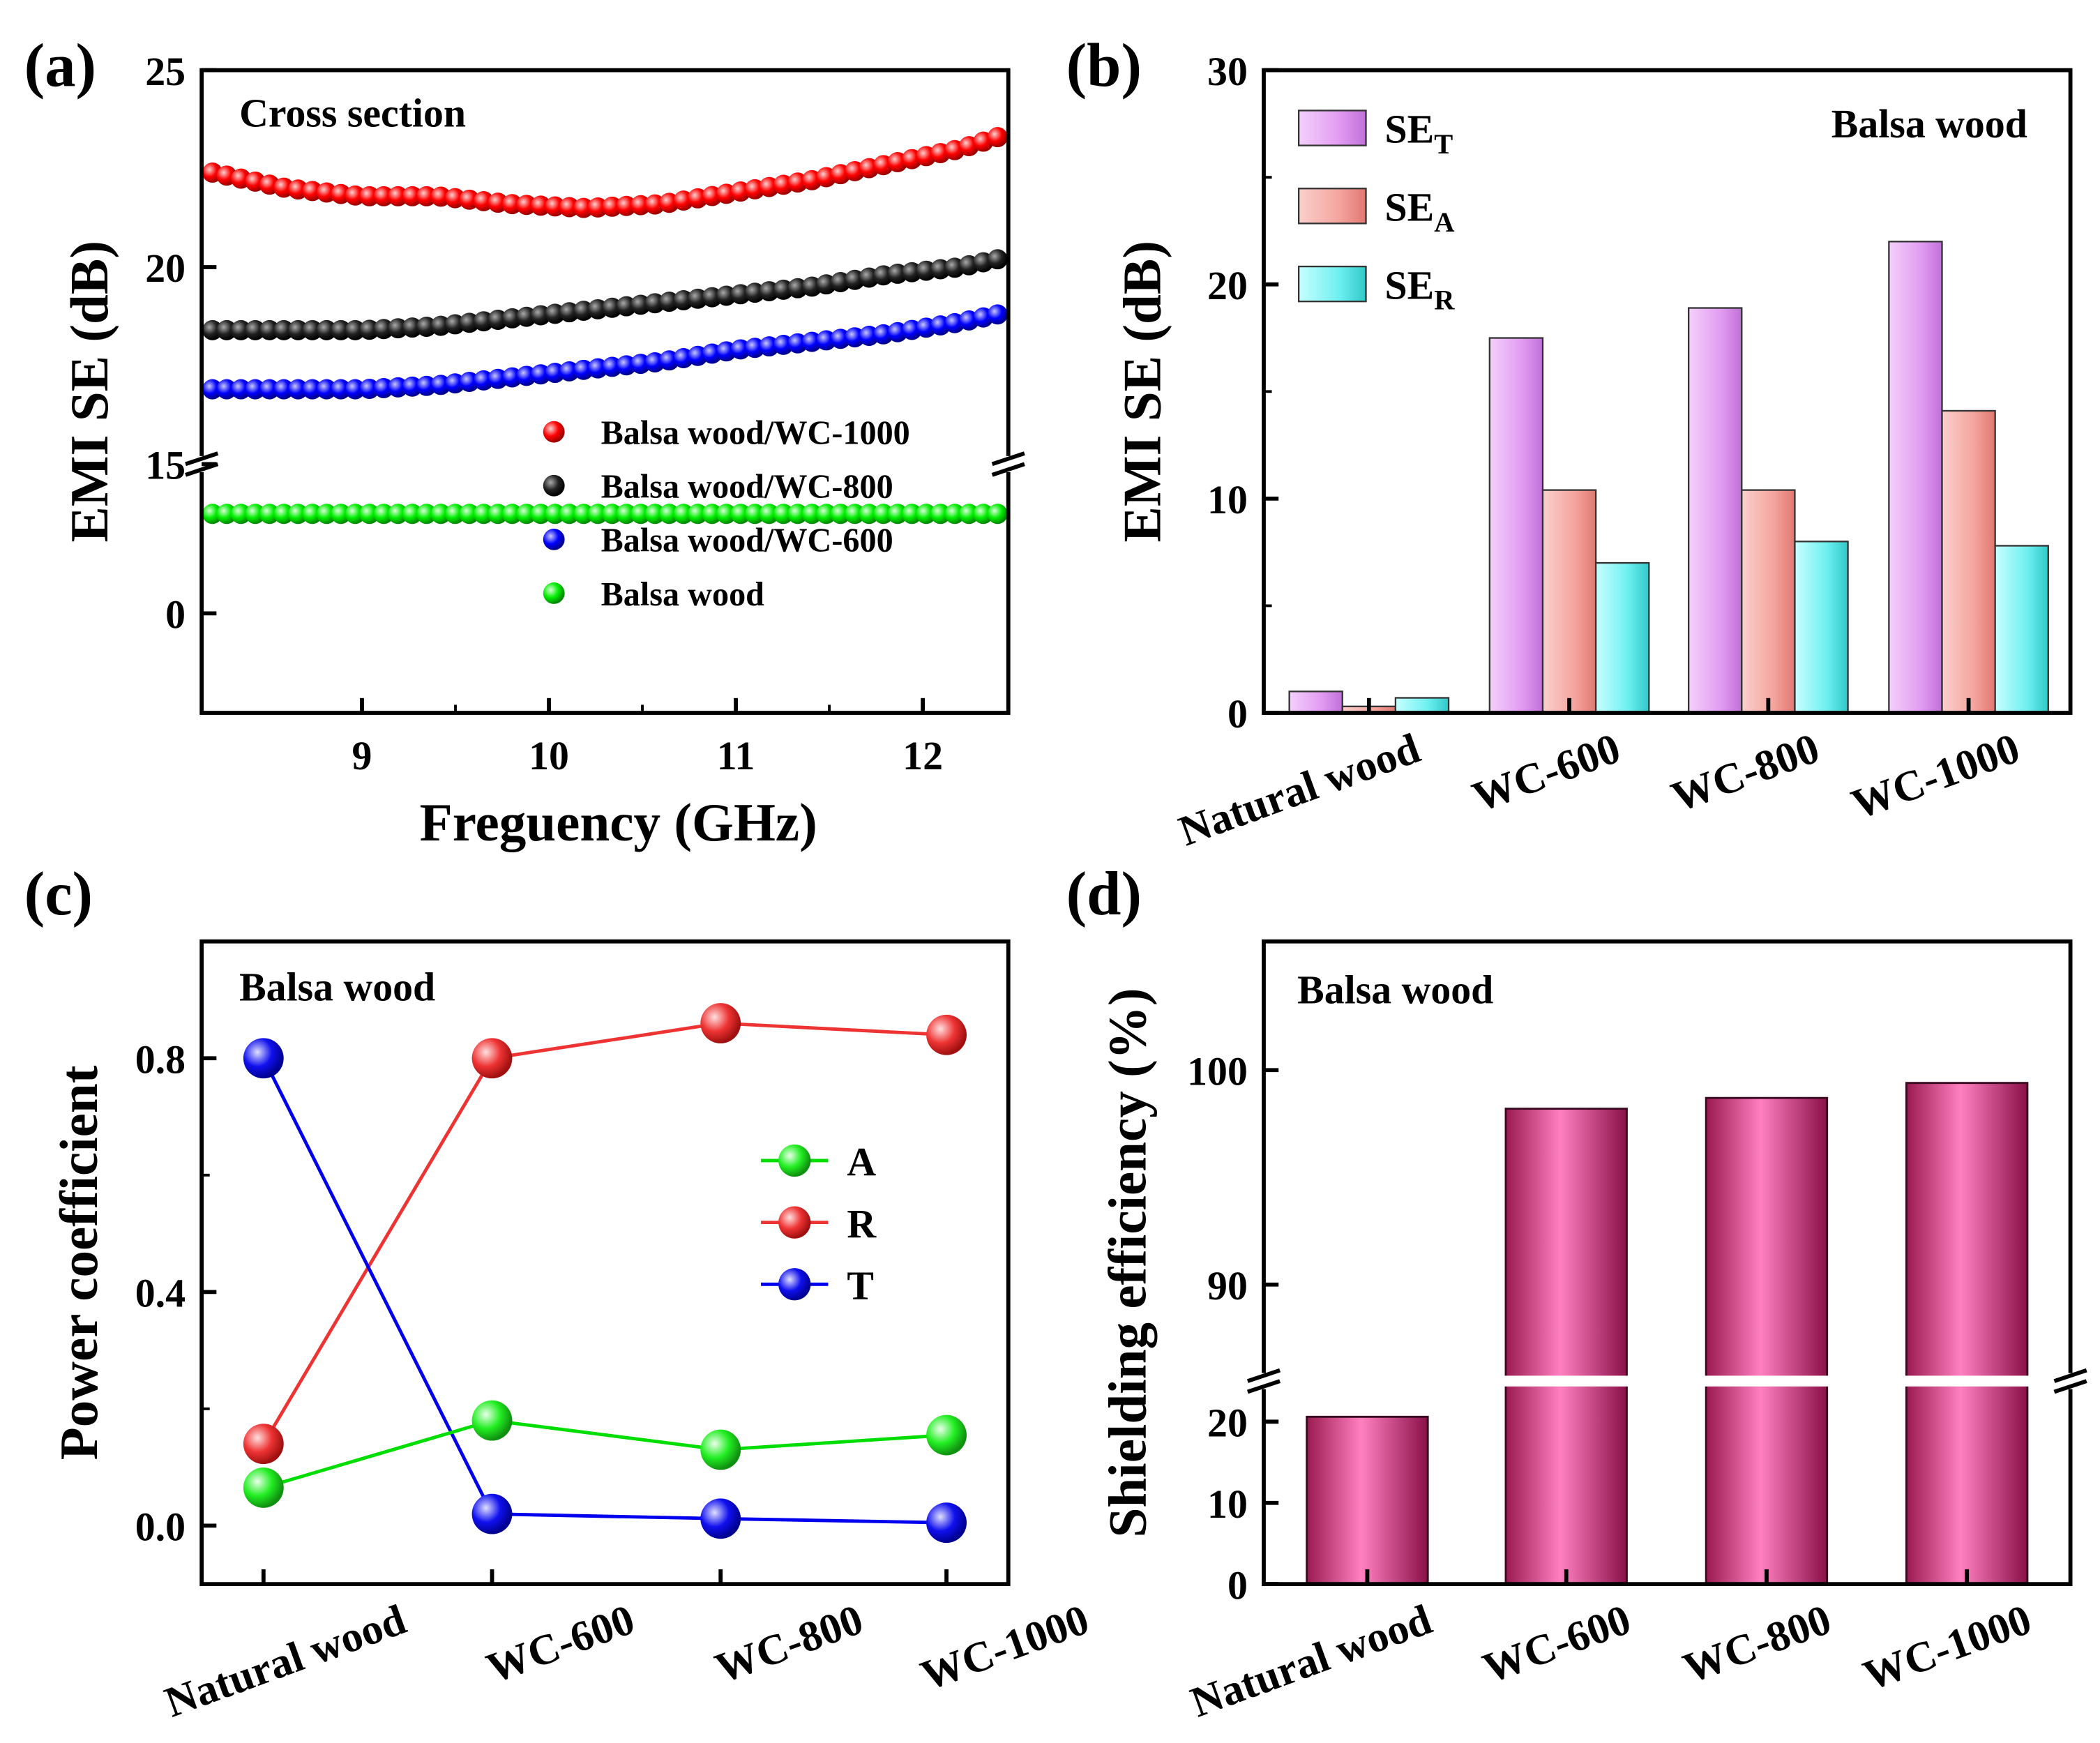 The width and height of the screenshot is (2100, 1743). Describe the element at coordinates (165, 465) in the screenshot. I see `y-tick-label: 15` at that location.